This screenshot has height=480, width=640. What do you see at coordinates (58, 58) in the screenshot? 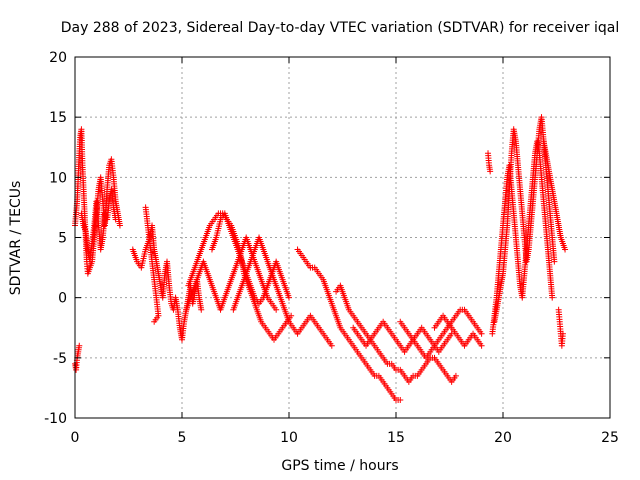
I see `y-tick-label: 20` at bounding box center [58, 58].